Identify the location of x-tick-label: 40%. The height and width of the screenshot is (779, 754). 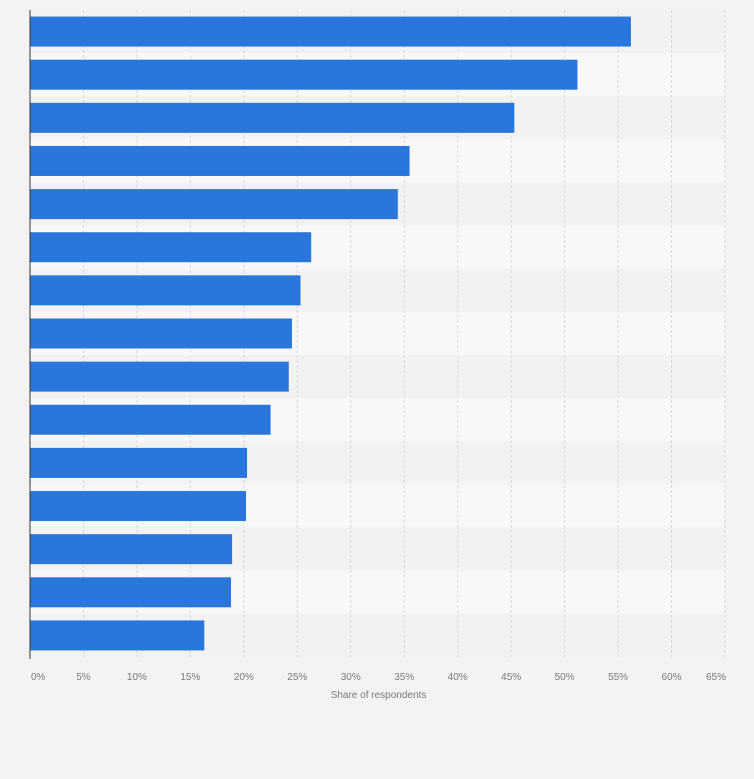
(458, 677).